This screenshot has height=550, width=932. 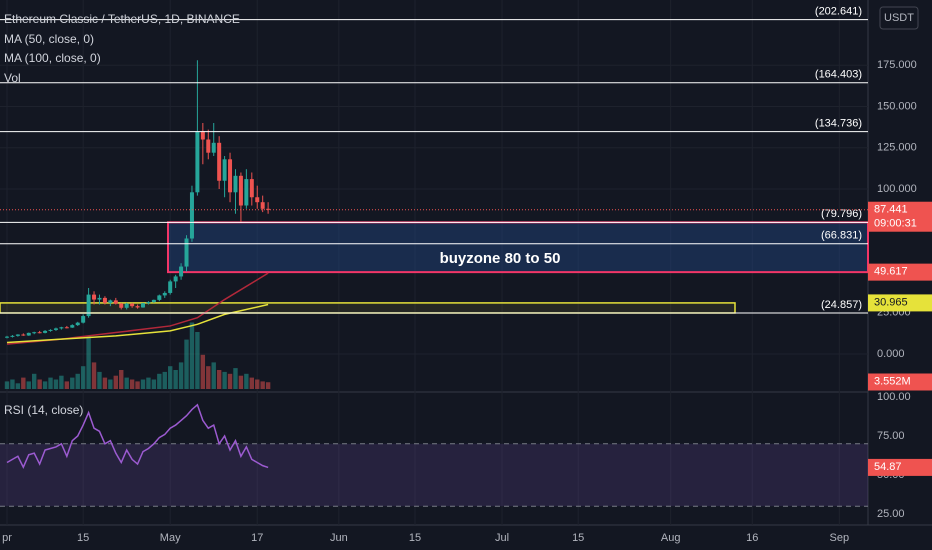 I want to click on volume-tag-text: 3.552M, so click(x=892, y=381).